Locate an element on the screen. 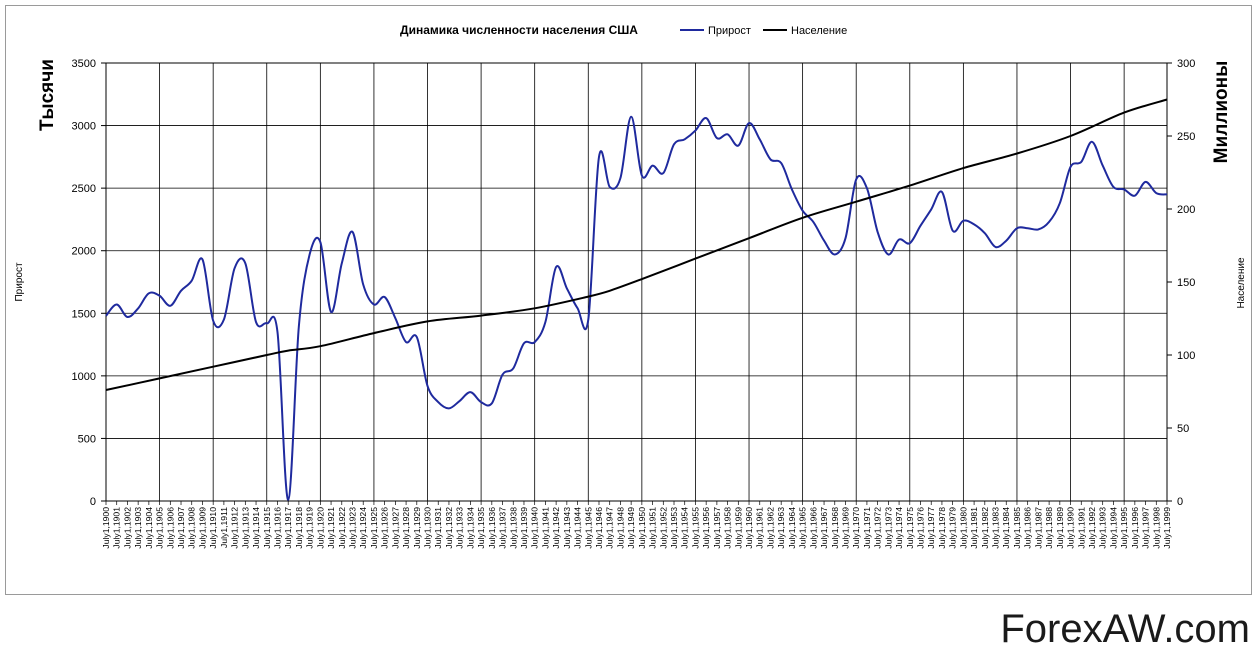 The width and height of the screenshot is (1258, 662). right-tick-label: 300 is located at coordinates (1186, 64).